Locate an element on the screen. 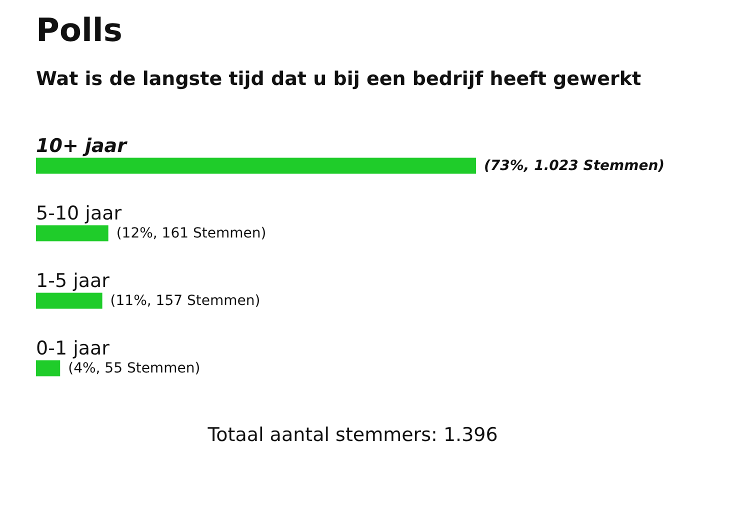 The height and width of the screenshot is (524, 748). data-label: (12%, 161 Stemmen) is located at coordinates (191, 233).